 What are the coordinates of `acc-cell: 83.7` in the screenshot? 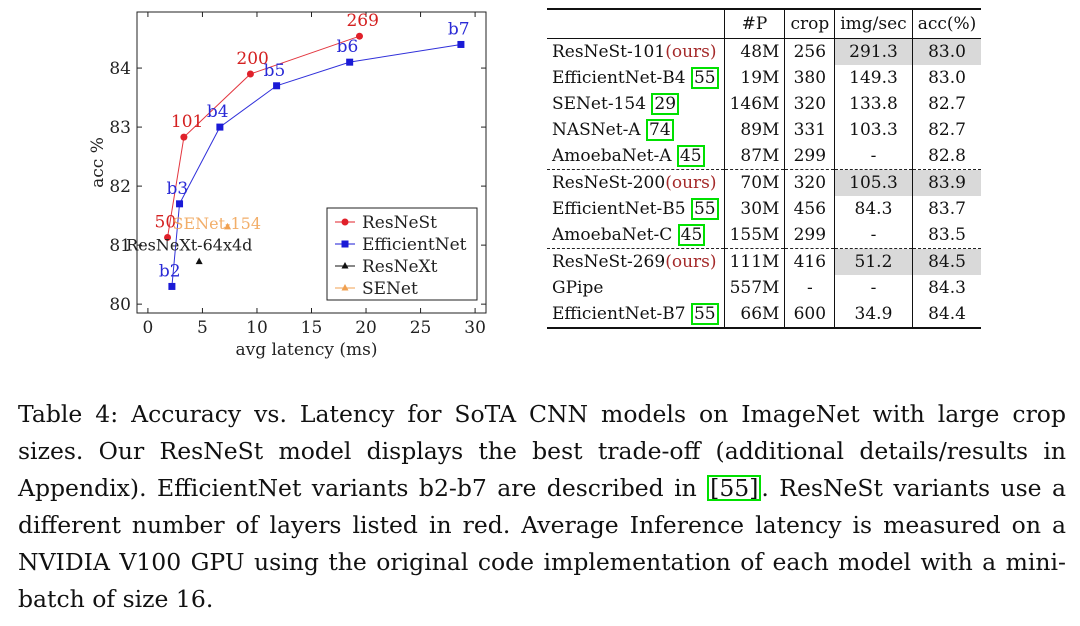 It's located at (946, 209).